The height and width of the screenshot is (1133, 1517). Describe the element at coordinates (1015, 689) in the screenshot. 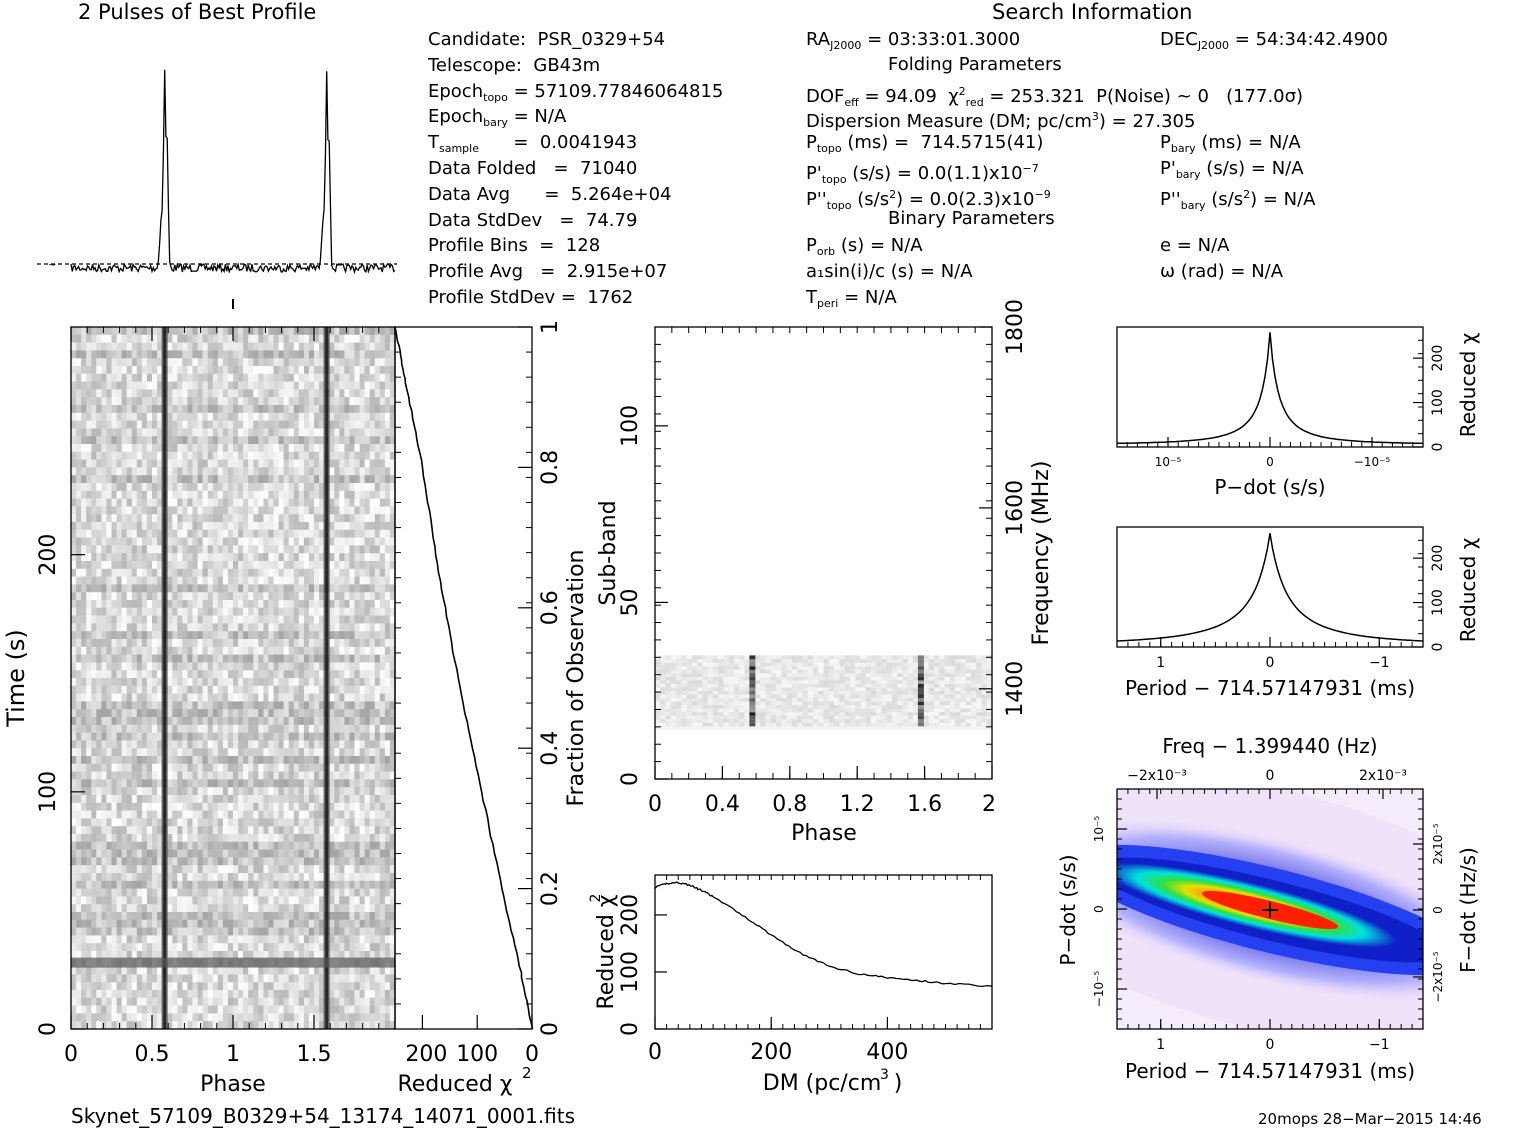

I see `tick-label: 1400` at that location.